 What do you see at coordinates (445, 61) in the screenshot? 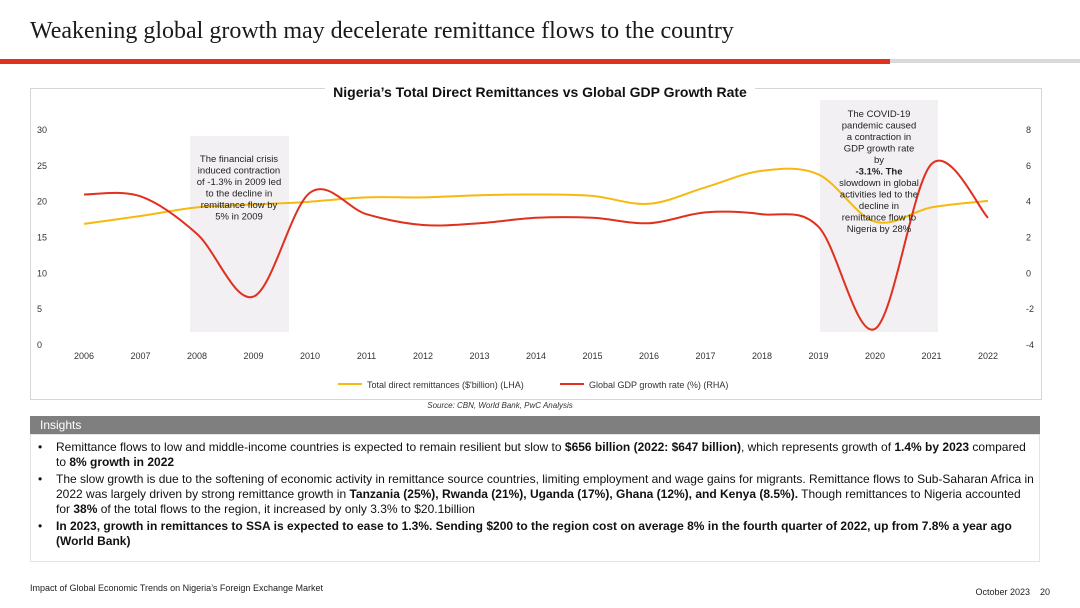
I see `title-underline-accent` at bounding box center [445, 61].